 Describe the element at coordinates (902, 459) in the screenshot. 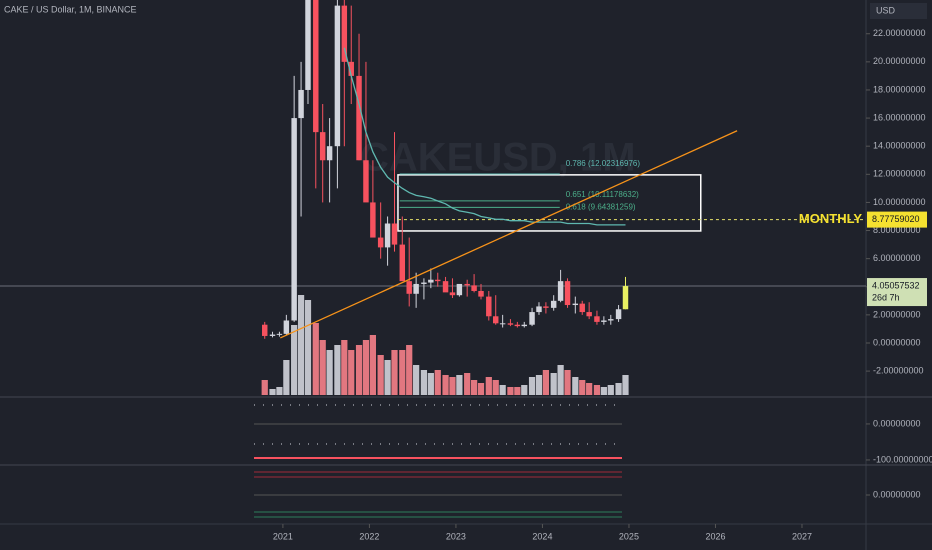

I see `y-tick-label: -100.00000000` at that location.